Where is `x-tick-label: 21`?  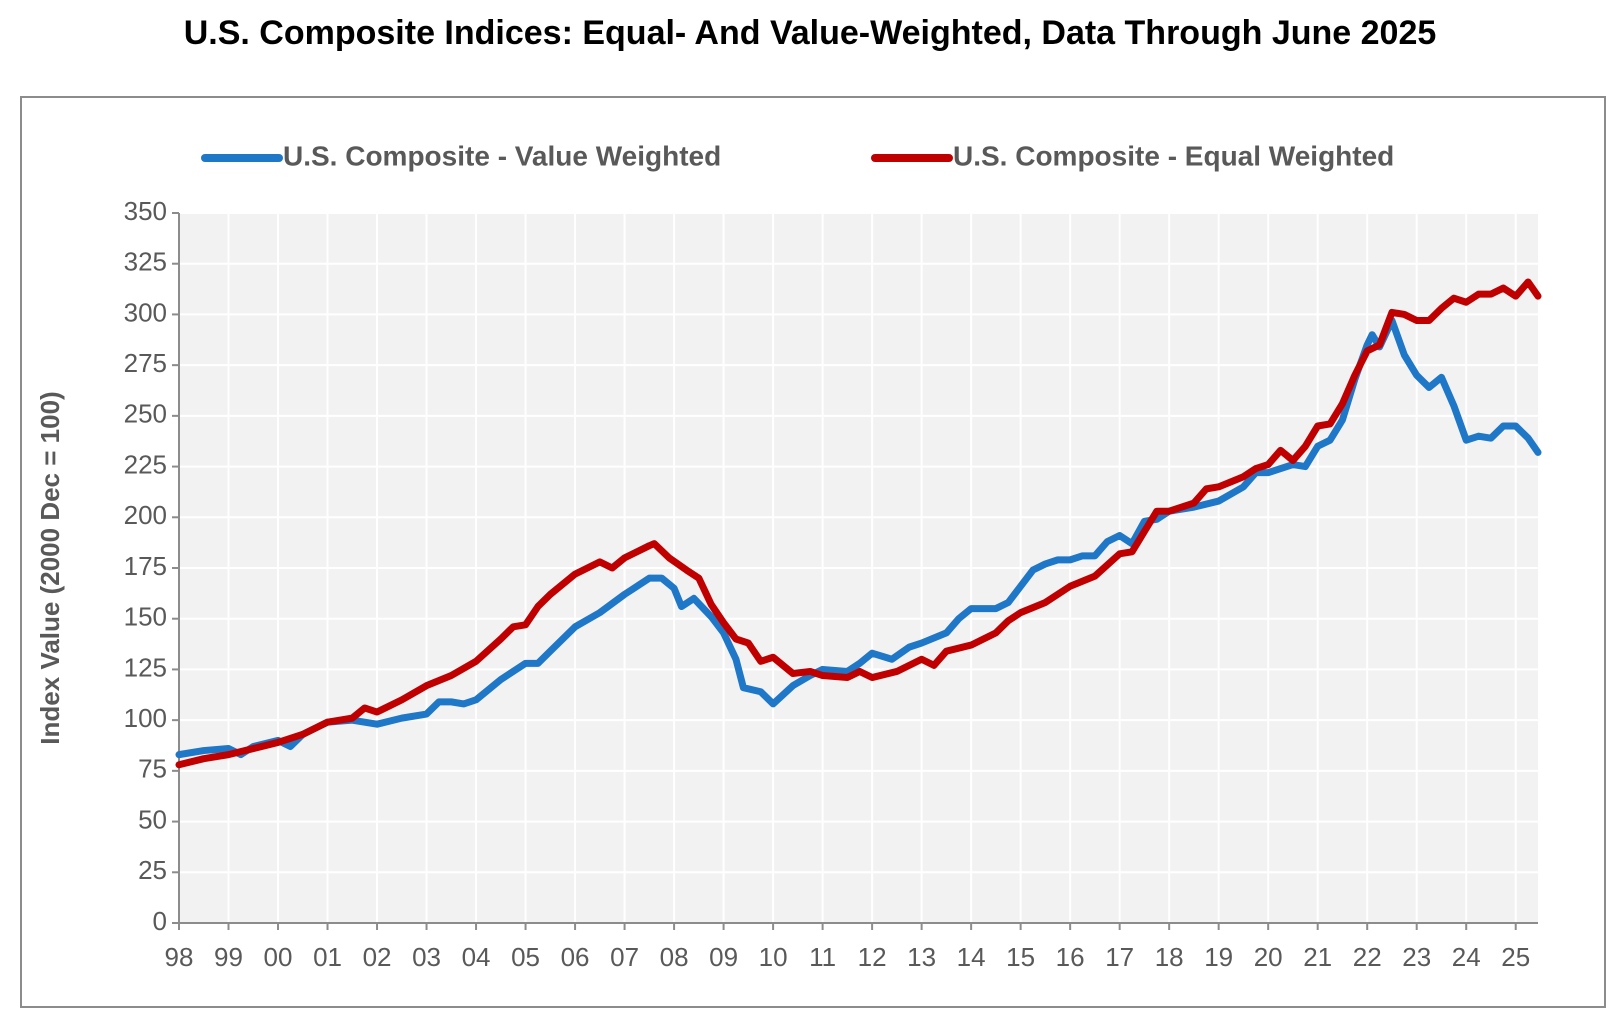
x-tick-label: 21 is located at coordinates (1317, 957).